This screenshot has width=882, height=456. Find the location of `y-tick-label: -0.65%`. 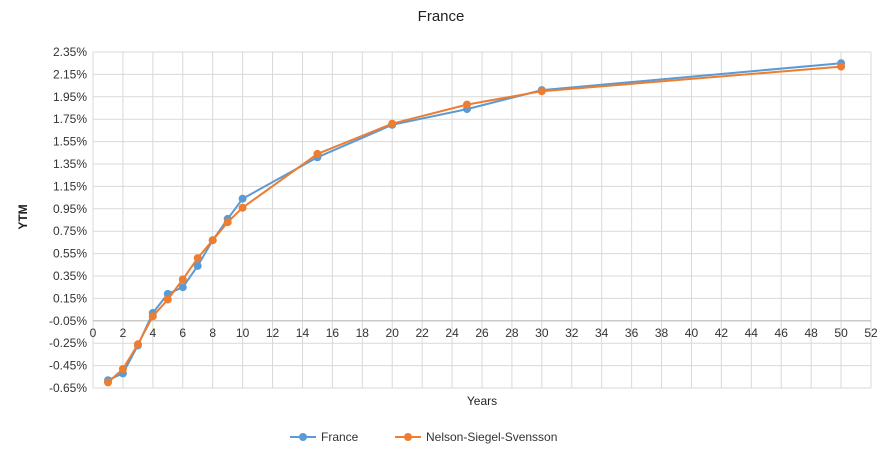

y-tick-label: -0.65% is located at coordinates (68, 388).